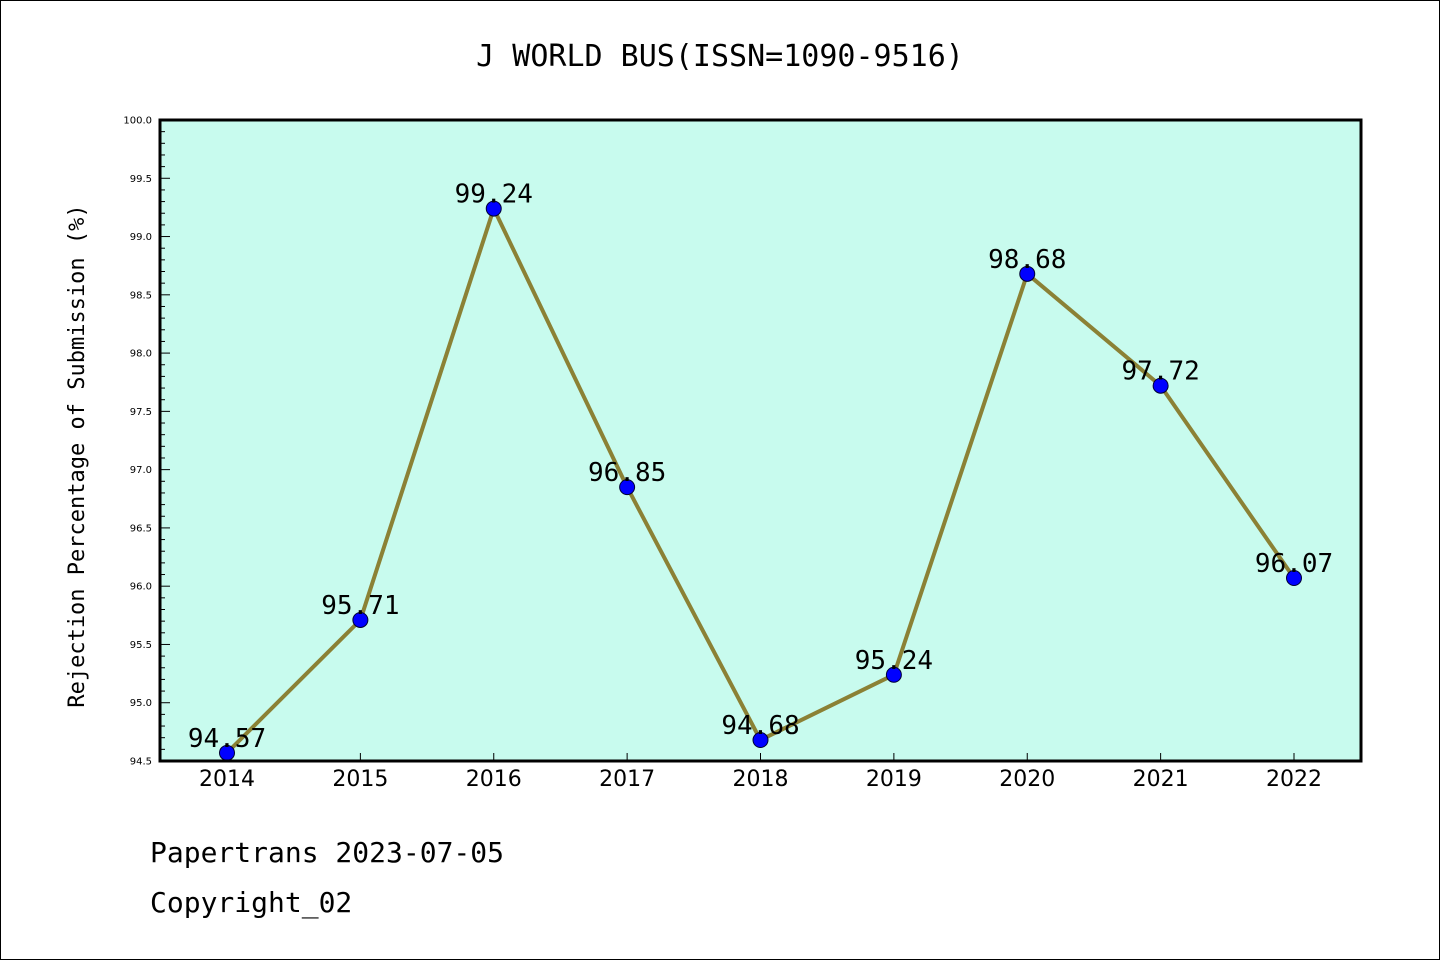  I want to click on y-tick-label: 99.0, so click(141, 237).